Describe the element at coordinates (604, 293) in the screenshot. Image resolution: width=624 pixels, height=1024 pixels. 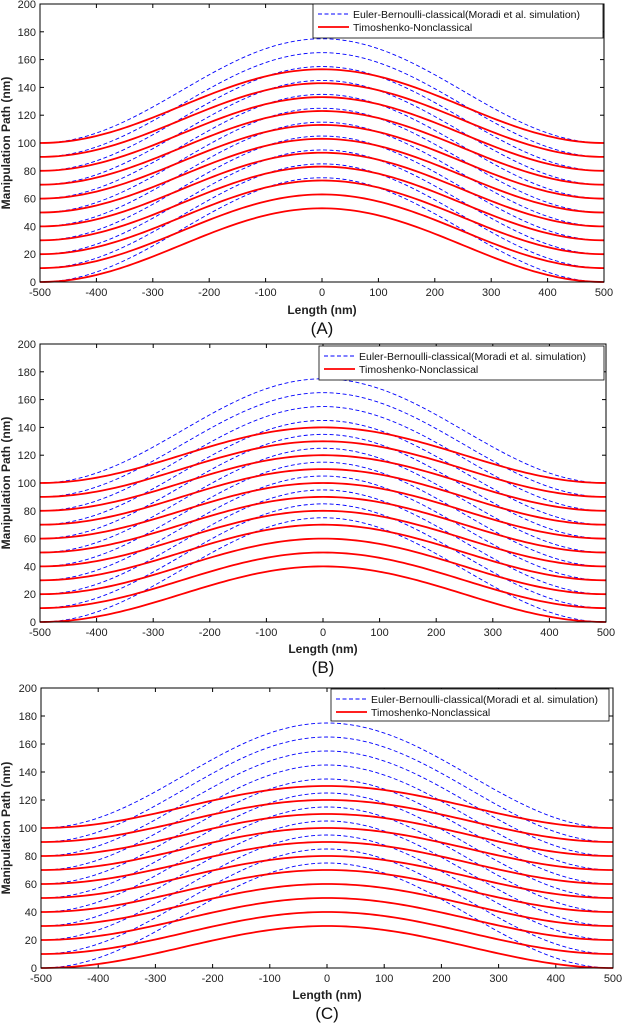
I see `x-tick-label: 500` at that location.